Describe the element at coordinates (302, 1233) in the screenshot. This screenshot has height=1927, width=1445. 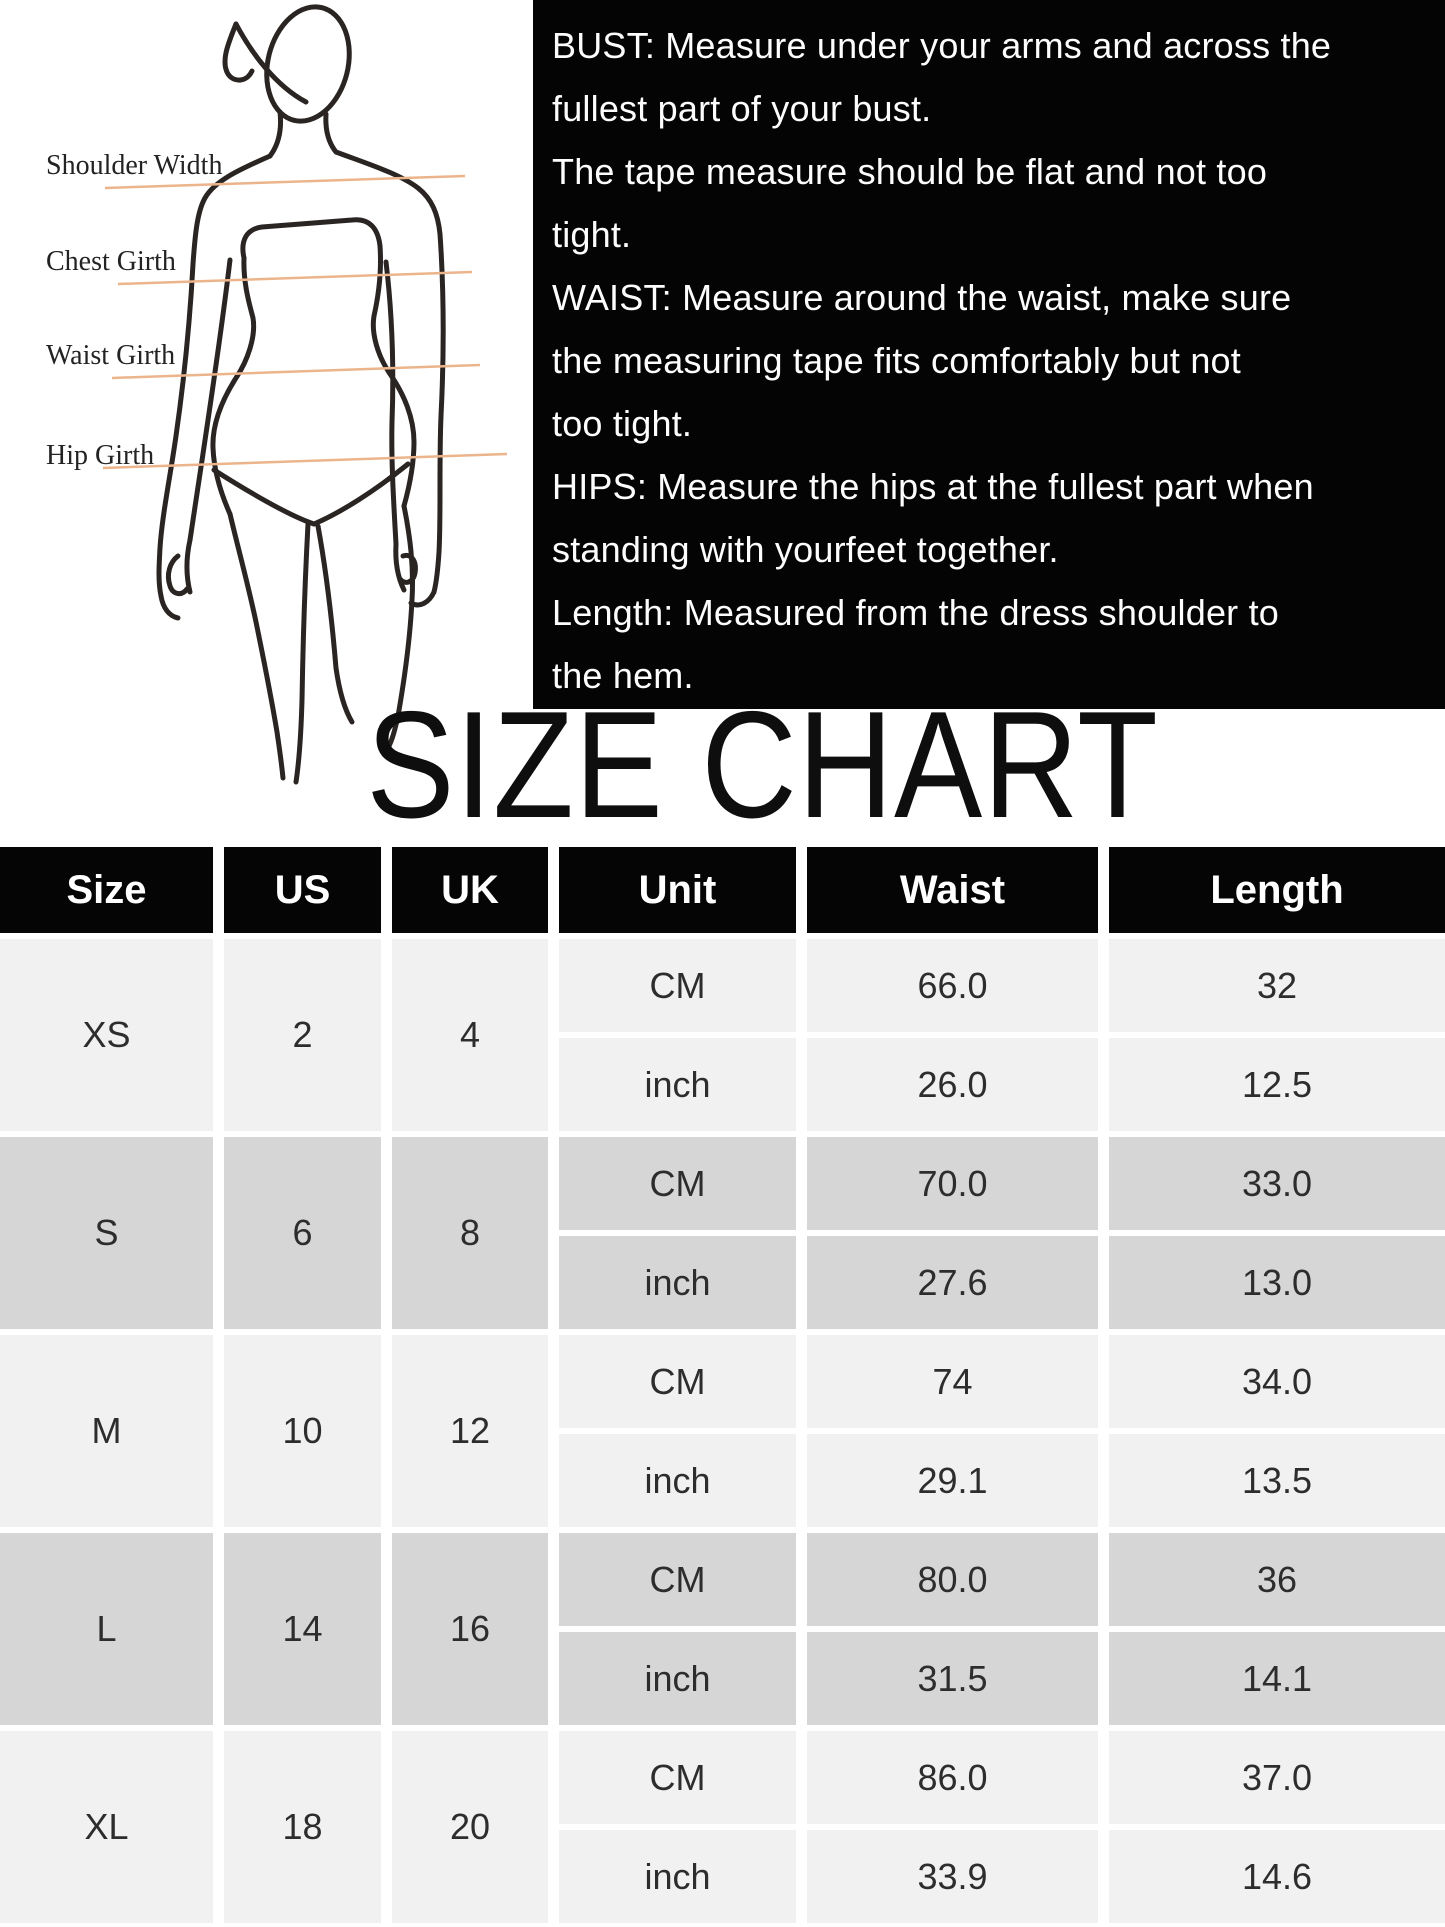
I see `us-cell: 6` at that location.